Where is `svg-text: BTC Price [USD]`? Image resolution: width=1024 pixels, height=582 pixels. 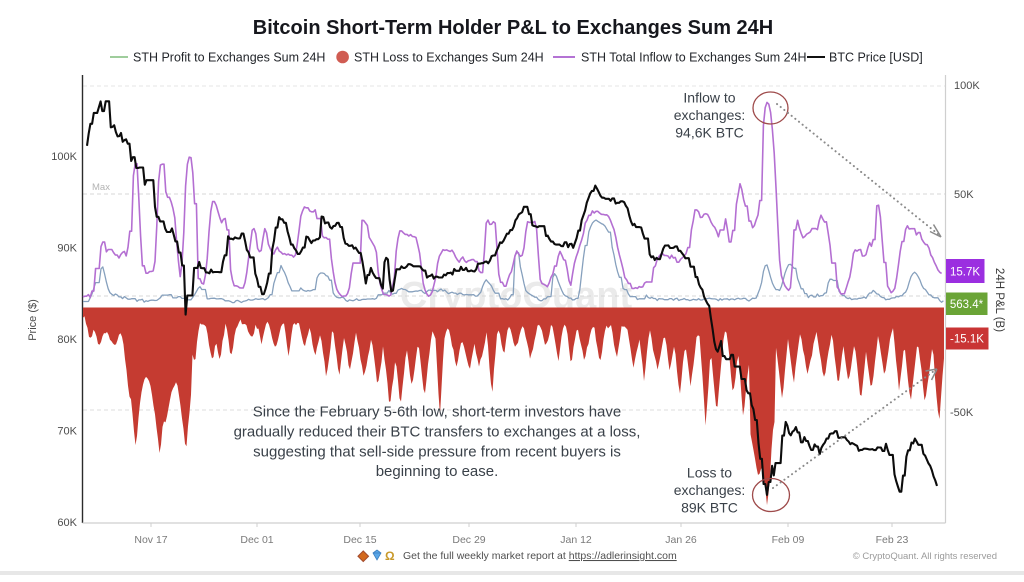 svg-text: BTC Price [USD] is located at coordinates (876, 58).